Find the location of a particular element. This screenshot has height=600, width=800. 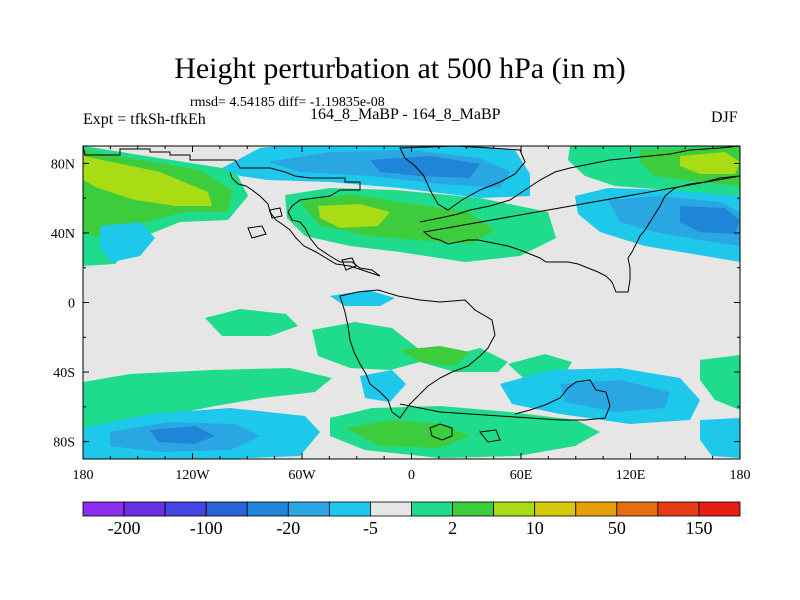

positive-core-southern-ocean is located at coordinates (407, 434).